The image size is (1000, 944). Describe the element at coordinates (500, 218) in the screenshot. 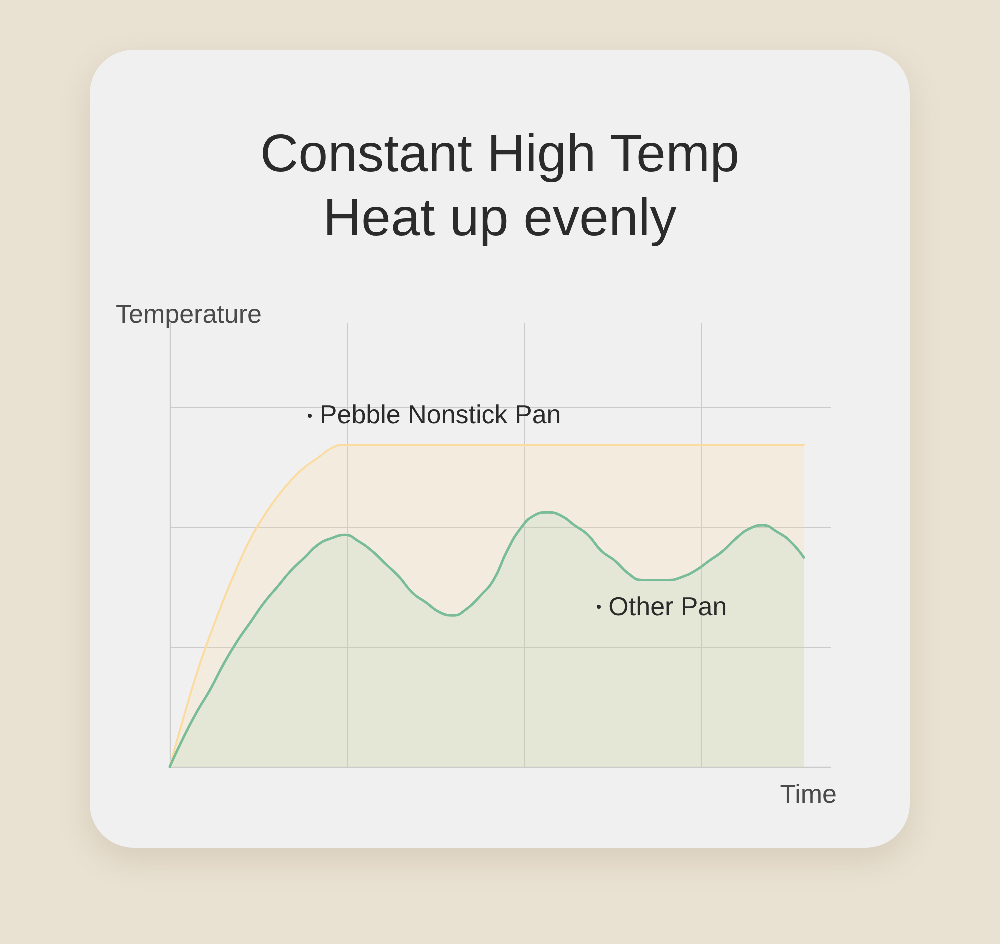

I see `chart-subtitle: Heat up evenly` at that location.